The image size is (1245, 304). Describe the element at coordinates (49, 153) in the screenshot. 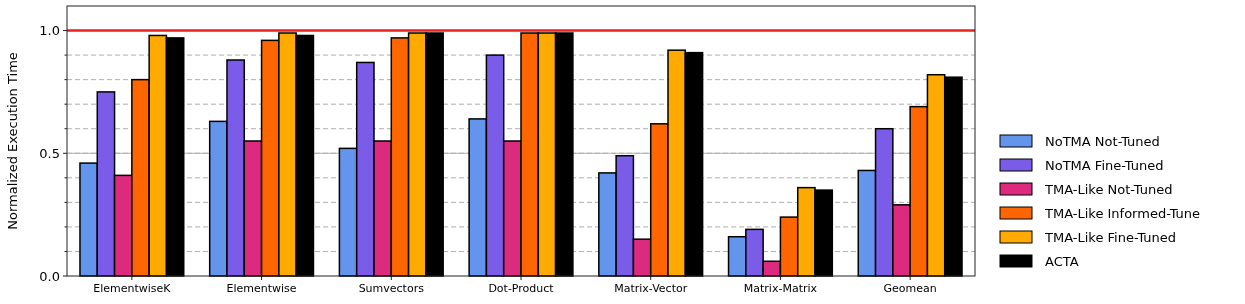

I see `y-tick-label: 0.5` at that location.